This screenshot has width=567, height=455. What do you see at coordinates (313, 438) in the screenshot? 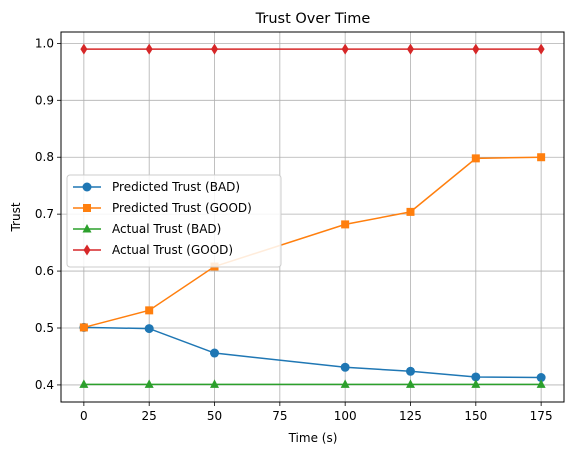
I see `x-axis-label: Time (s)` at bounding box center [313, 438].